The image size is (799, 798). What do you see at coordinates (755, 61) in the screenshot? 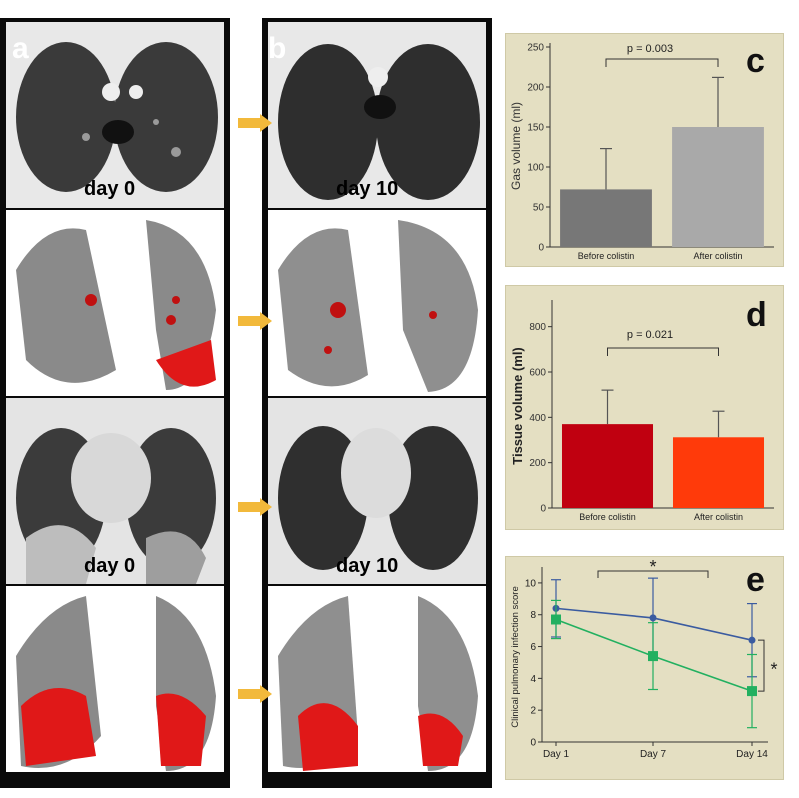
I see `chart-c-letter: c` at bounding box center [755, 61].